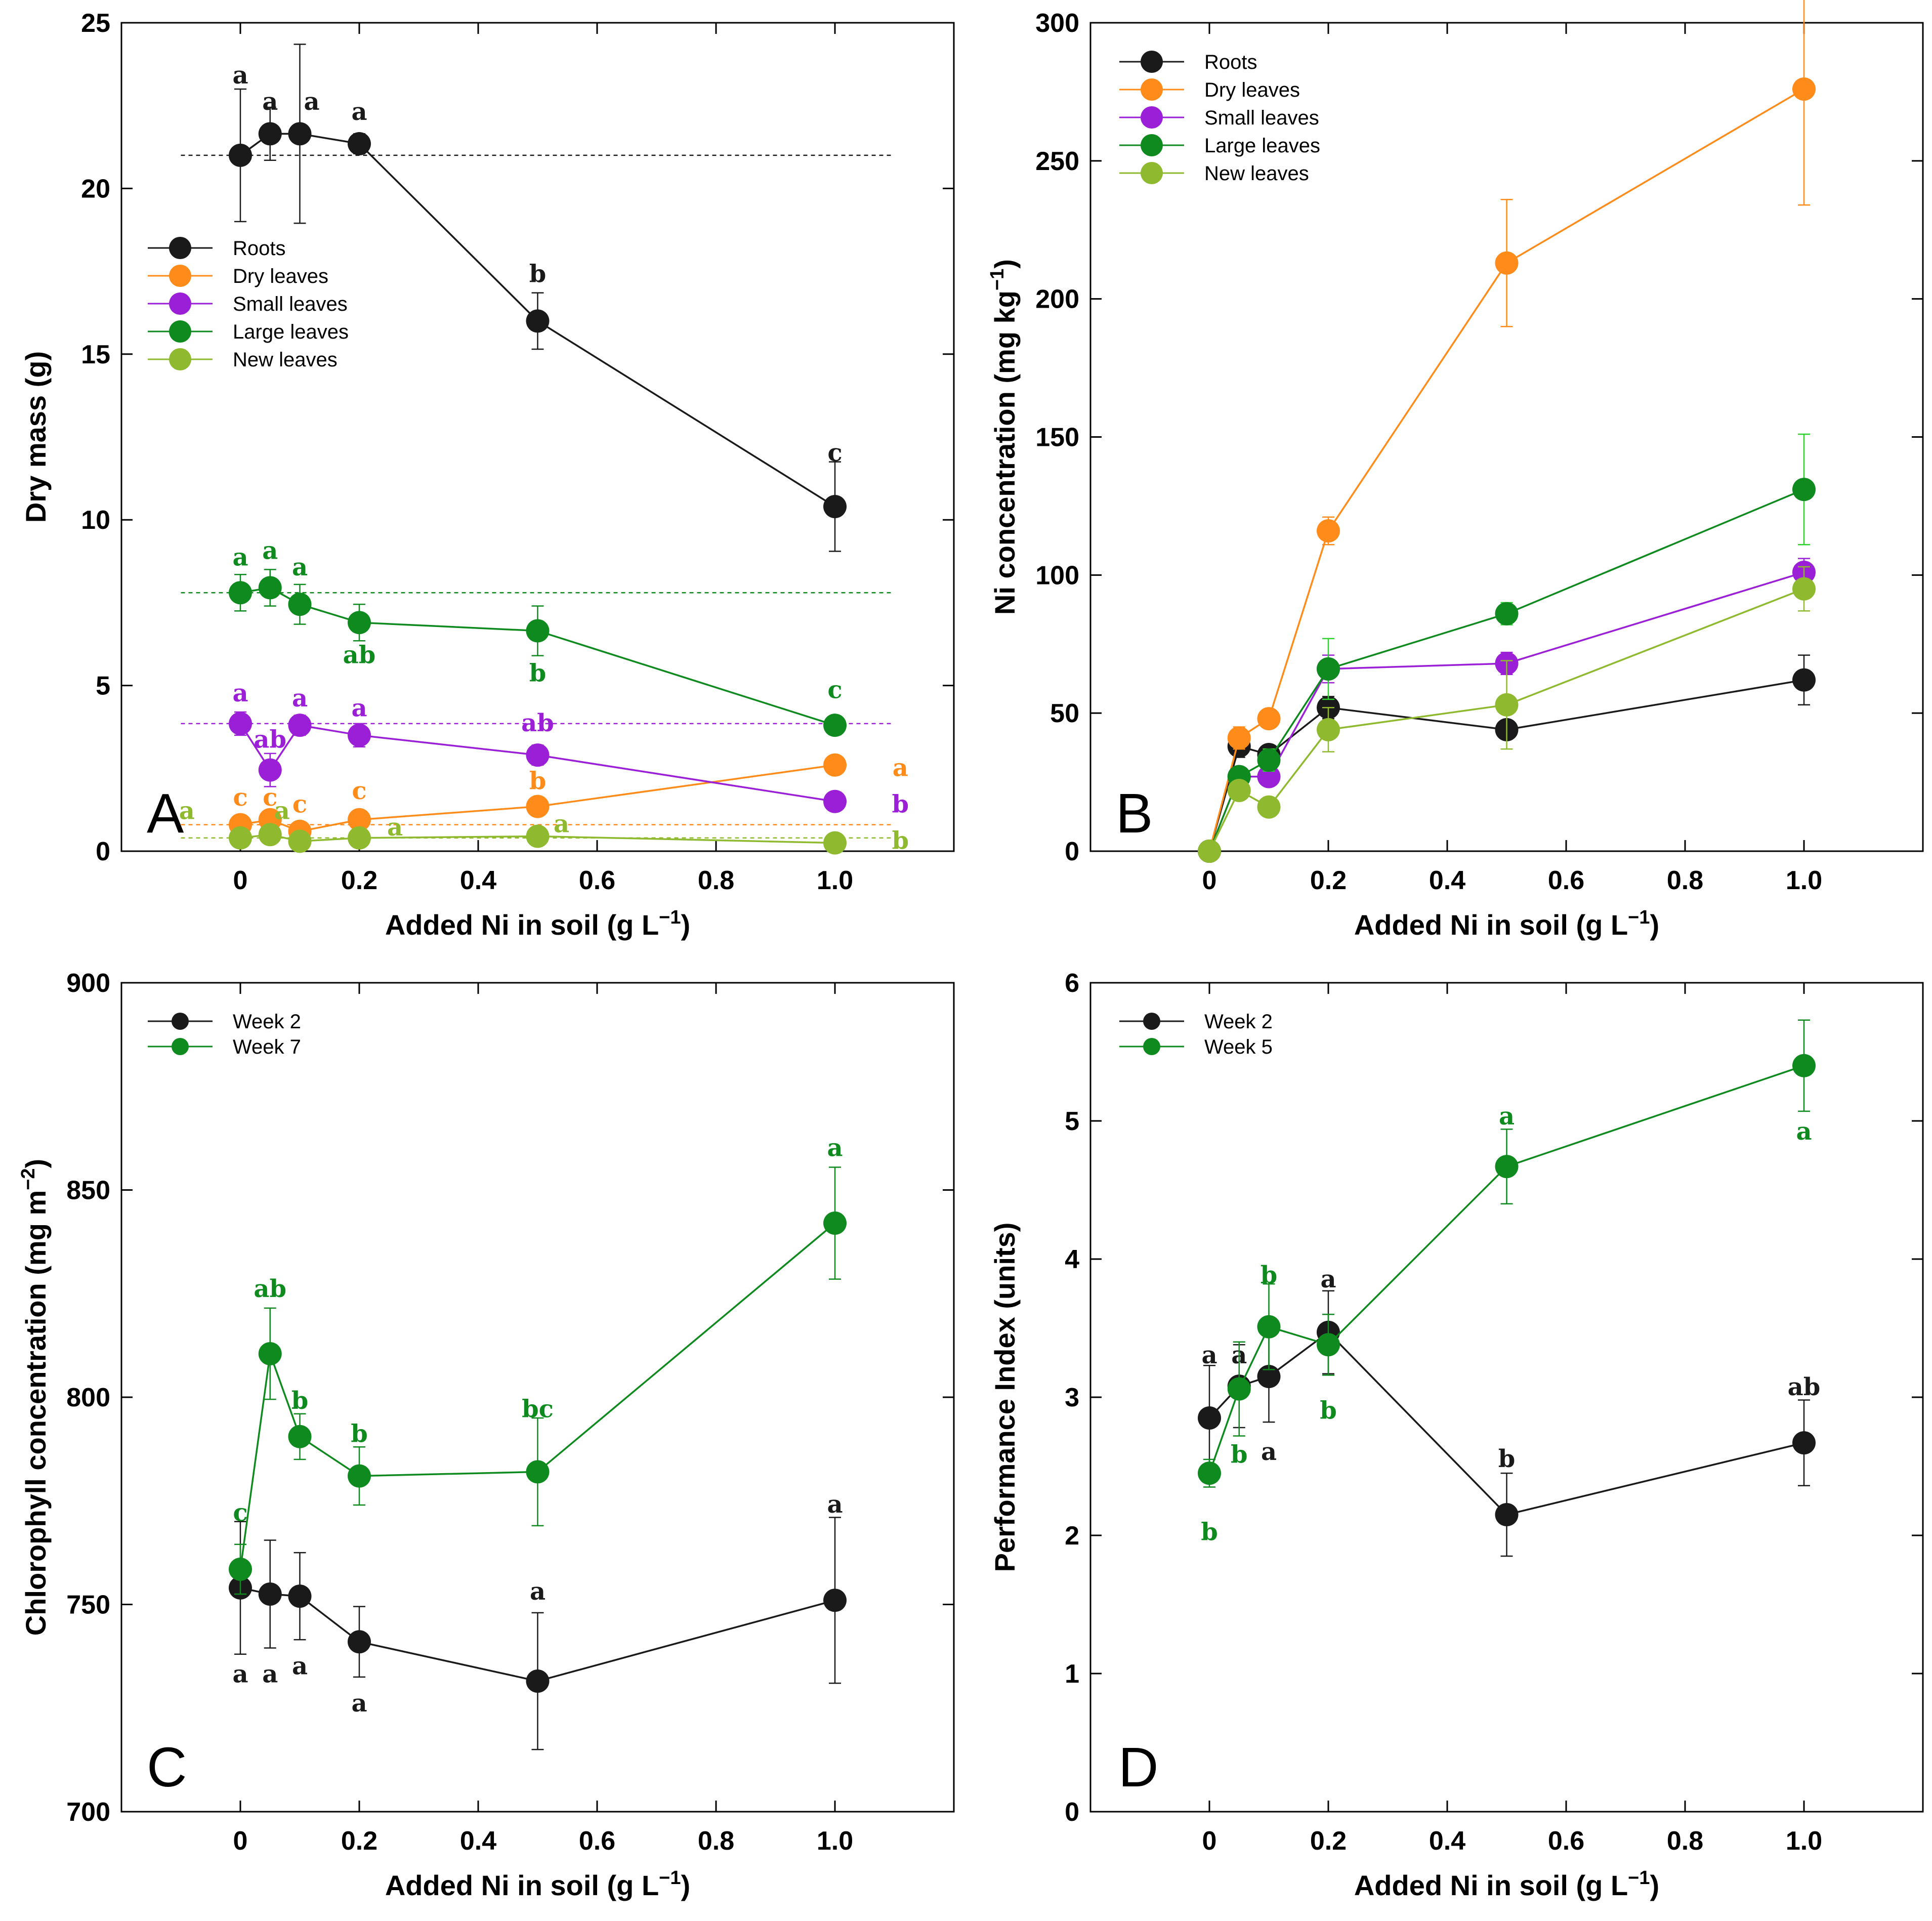 Image resolution: width=1932 pixels, height=1921 pixels. What do you see at coordinates (1057, 23) in the screenshot?
I see `y-tick-label: 300` at bounding box center [1057, 23].